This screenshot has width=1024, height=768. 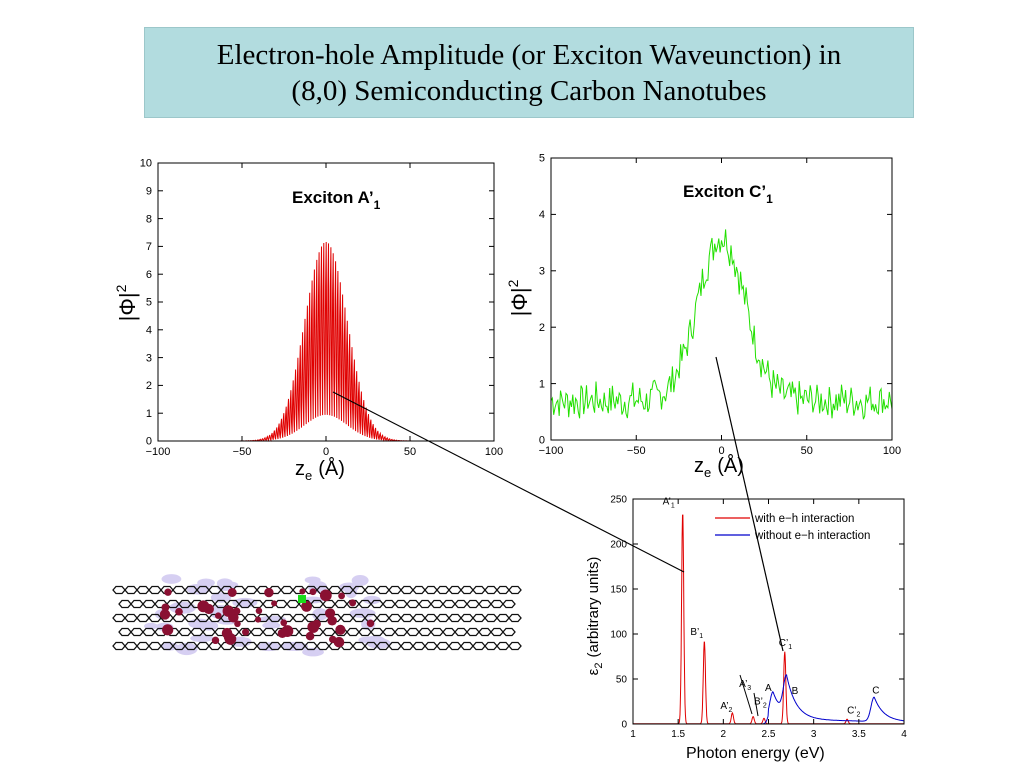 What do you see at coordinates (508, 482) in the screenshot?
I see `connector-line-a1` at bounding box center [508, 482].